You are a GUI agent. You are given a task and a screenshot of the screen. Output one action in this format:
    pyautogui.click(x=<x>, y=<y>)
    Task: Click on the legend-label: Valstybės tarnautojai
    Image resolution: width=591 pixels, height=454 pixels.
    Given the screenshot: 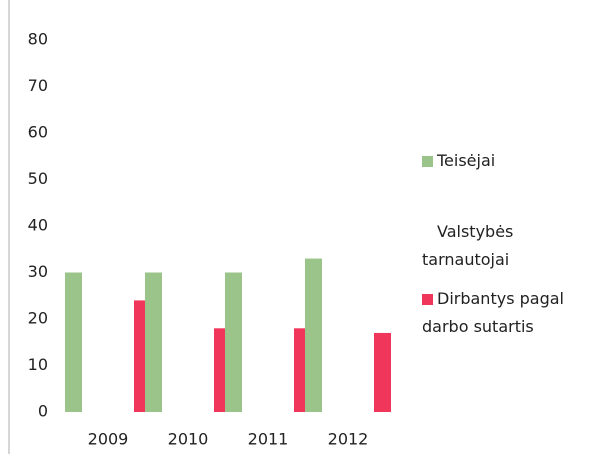 What is the action you would take?
    pyautogui.click(x=468, y=245)
    